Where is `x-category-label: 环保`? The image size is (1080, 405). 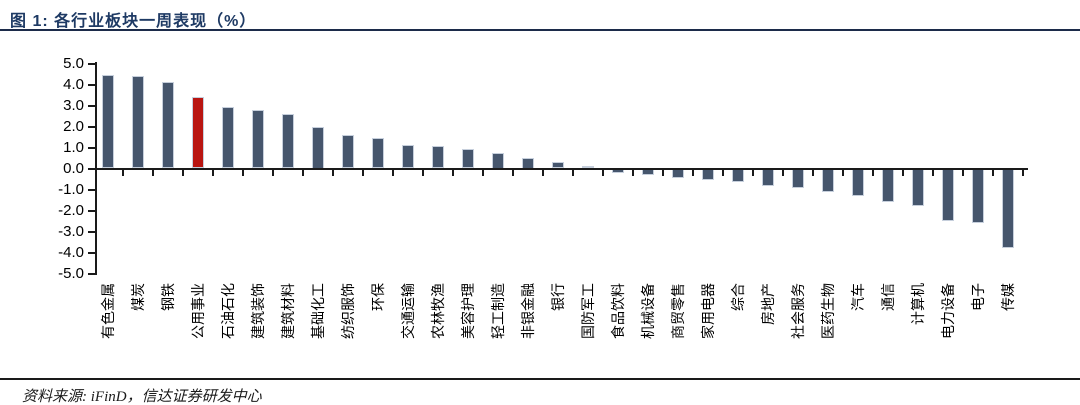 x-category-label: 环保 is located at coordinates (378, 297).